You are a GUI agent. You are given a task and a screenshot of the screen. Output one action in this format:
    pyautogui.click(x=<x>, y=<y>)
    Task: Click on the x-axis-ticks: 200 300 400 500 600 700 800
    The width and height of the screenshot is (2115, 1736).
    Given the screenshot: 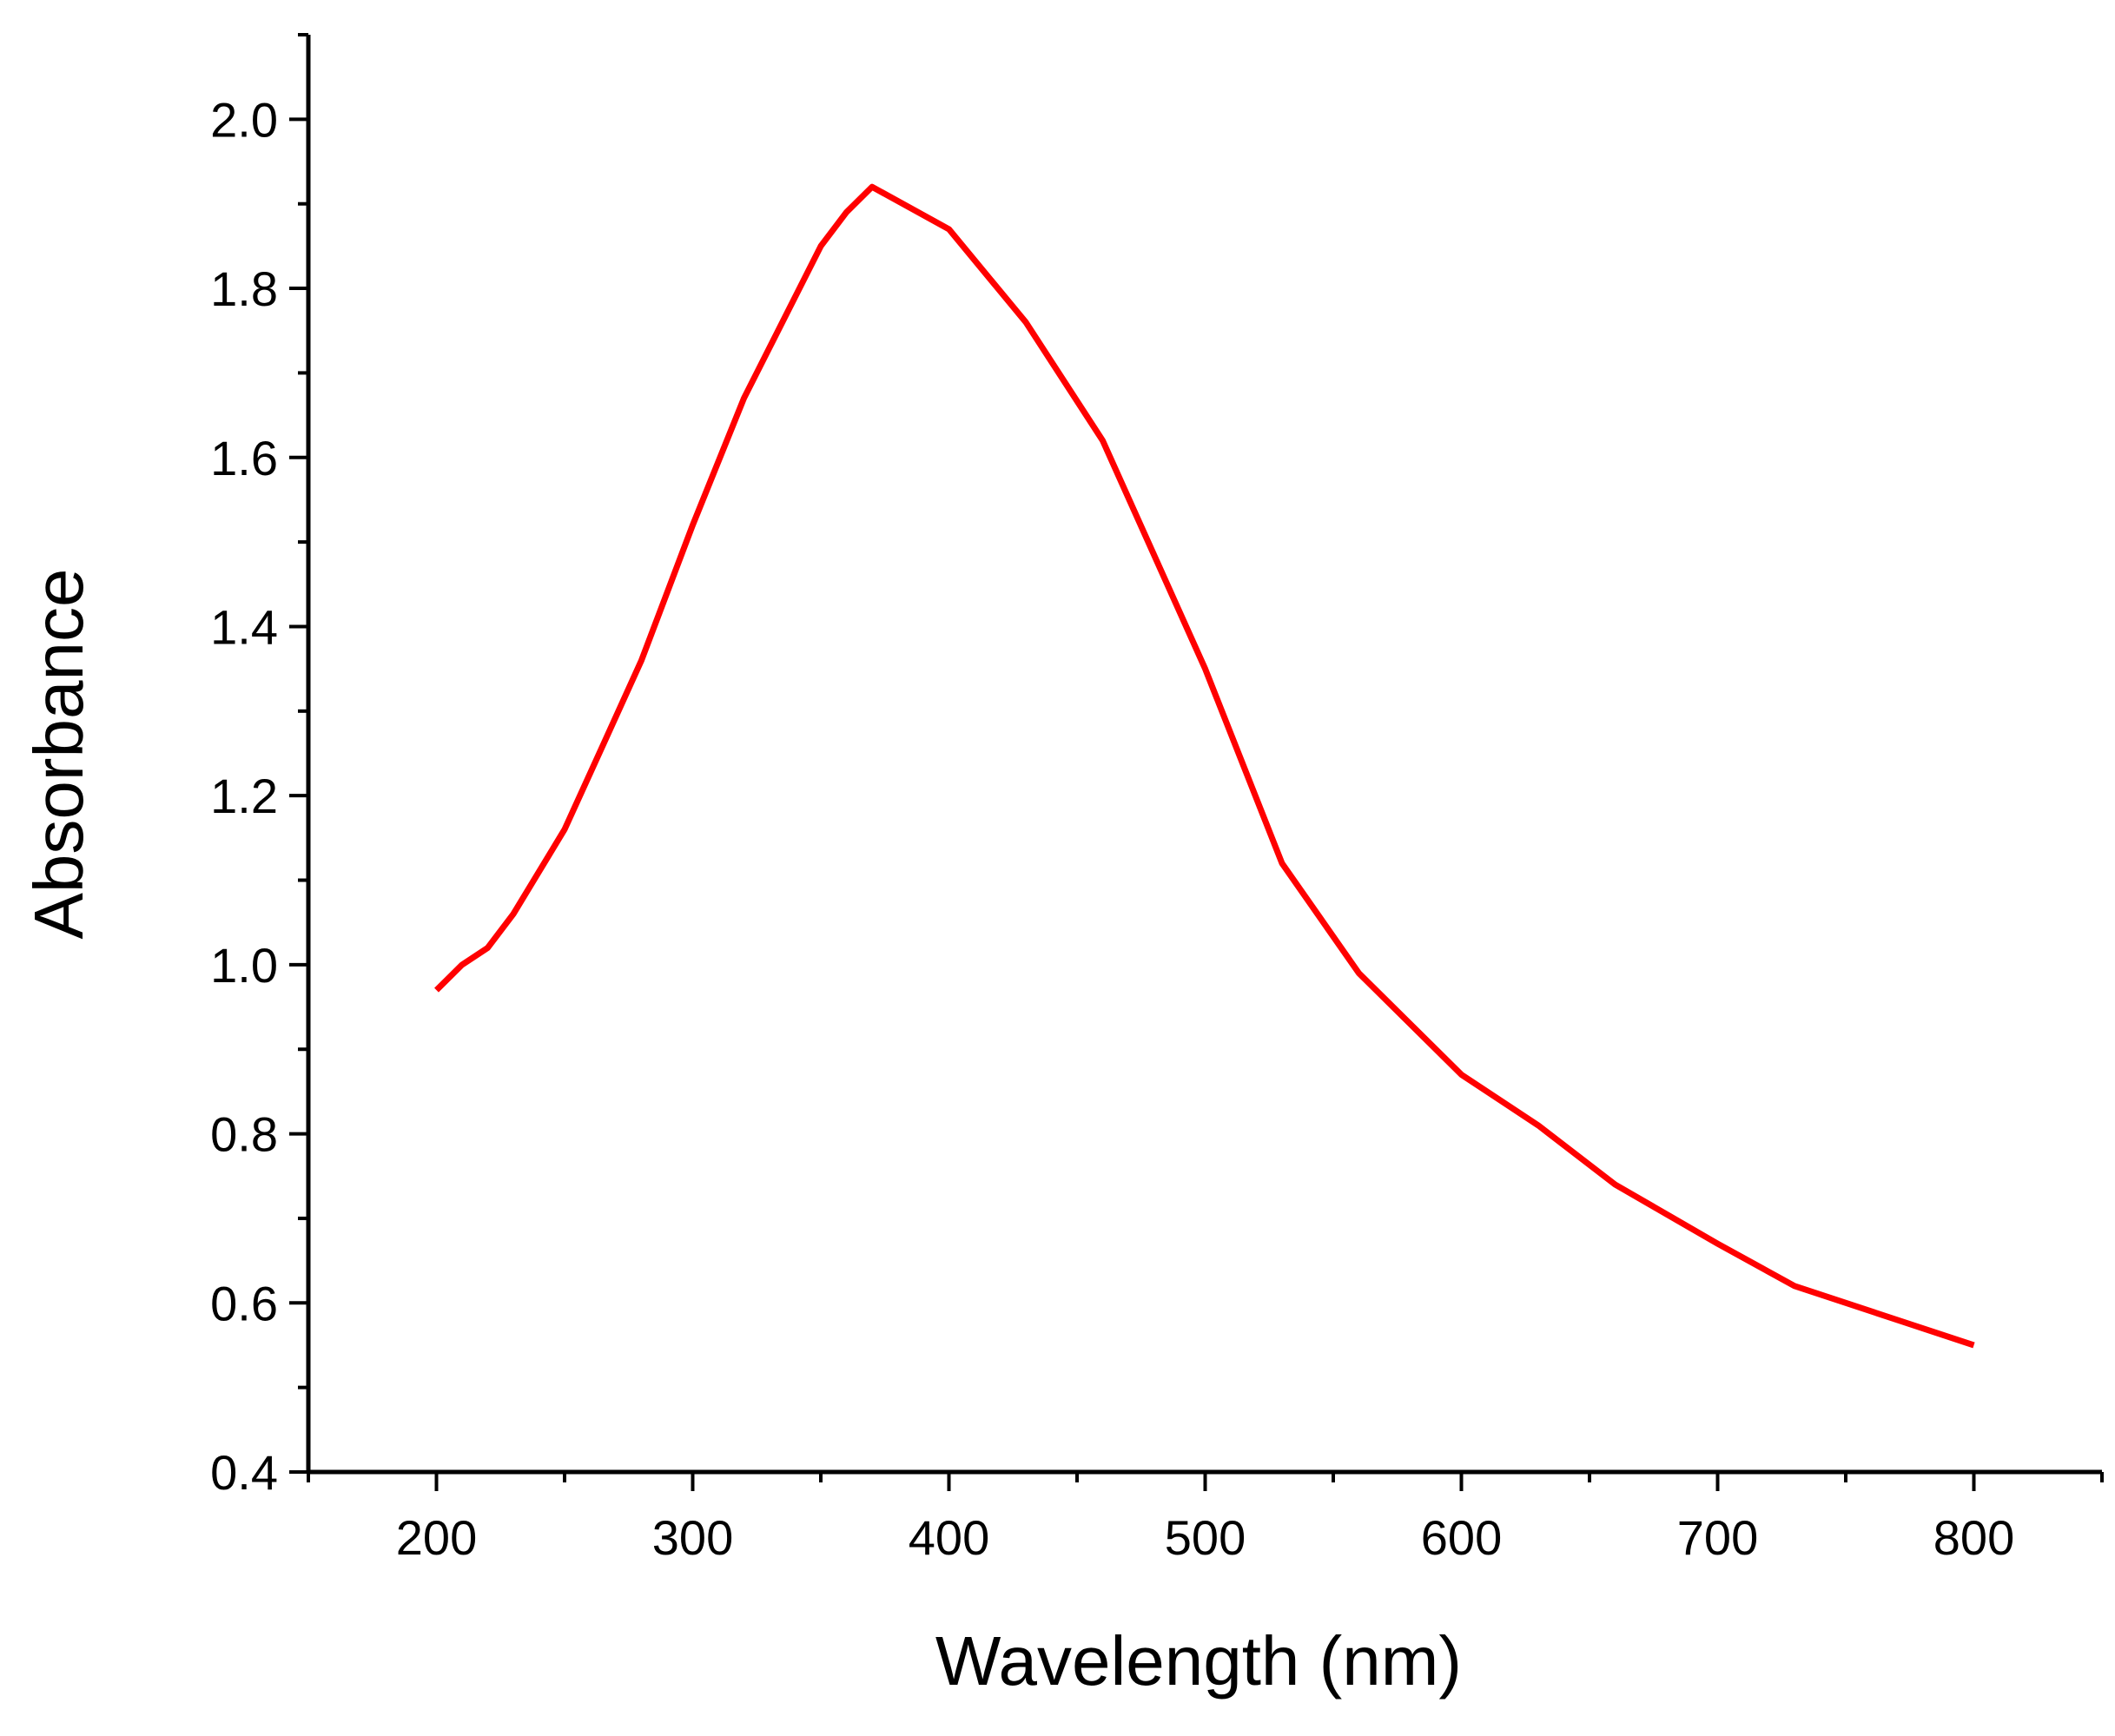 What is the action you would take?
    pyautogui.click(x=1206, y=1518)
    